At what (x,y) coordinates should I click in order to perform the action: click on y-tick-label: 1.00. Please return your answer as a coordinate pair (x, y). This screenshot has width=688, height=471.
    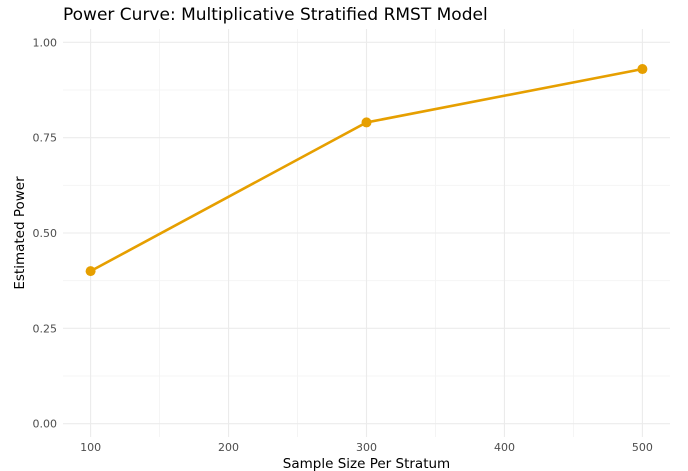
    Looking at the image, I should click on (45, 42).